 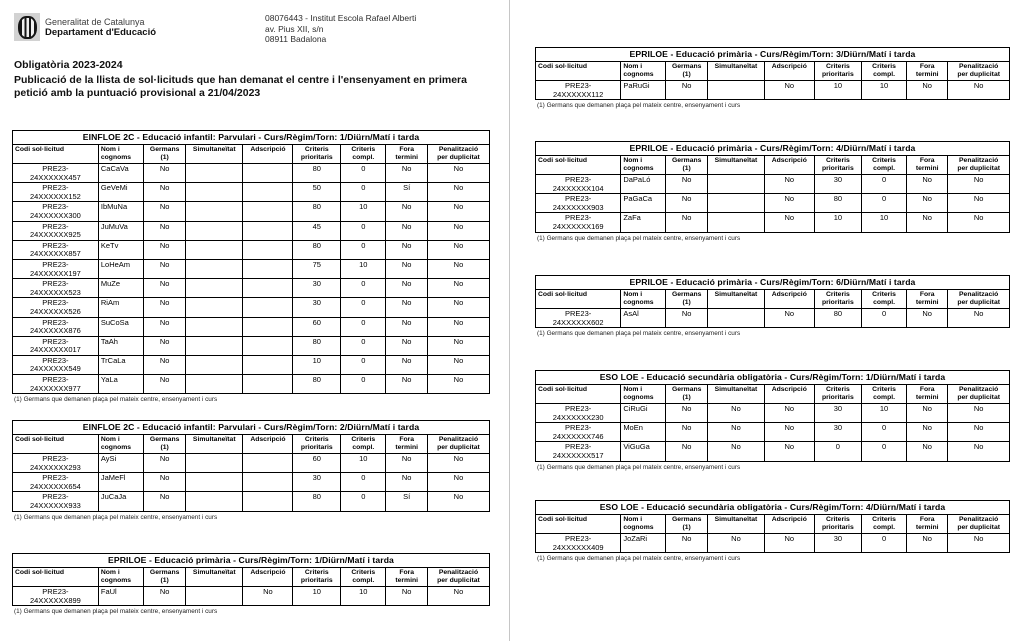 I want to click on cell-codi-sollicitud: PRE23- 24XXXXXX899, so click(x=55, y=596).